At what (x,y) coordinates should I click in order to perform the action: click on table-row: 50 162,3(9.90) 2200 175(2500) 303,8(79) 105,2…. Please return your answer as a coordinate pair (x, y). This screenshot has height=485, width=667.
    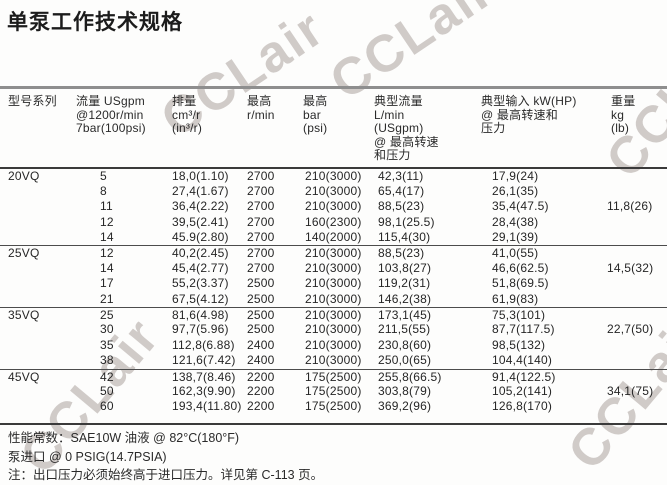
    Looking at the image, I should click on (333, 391).